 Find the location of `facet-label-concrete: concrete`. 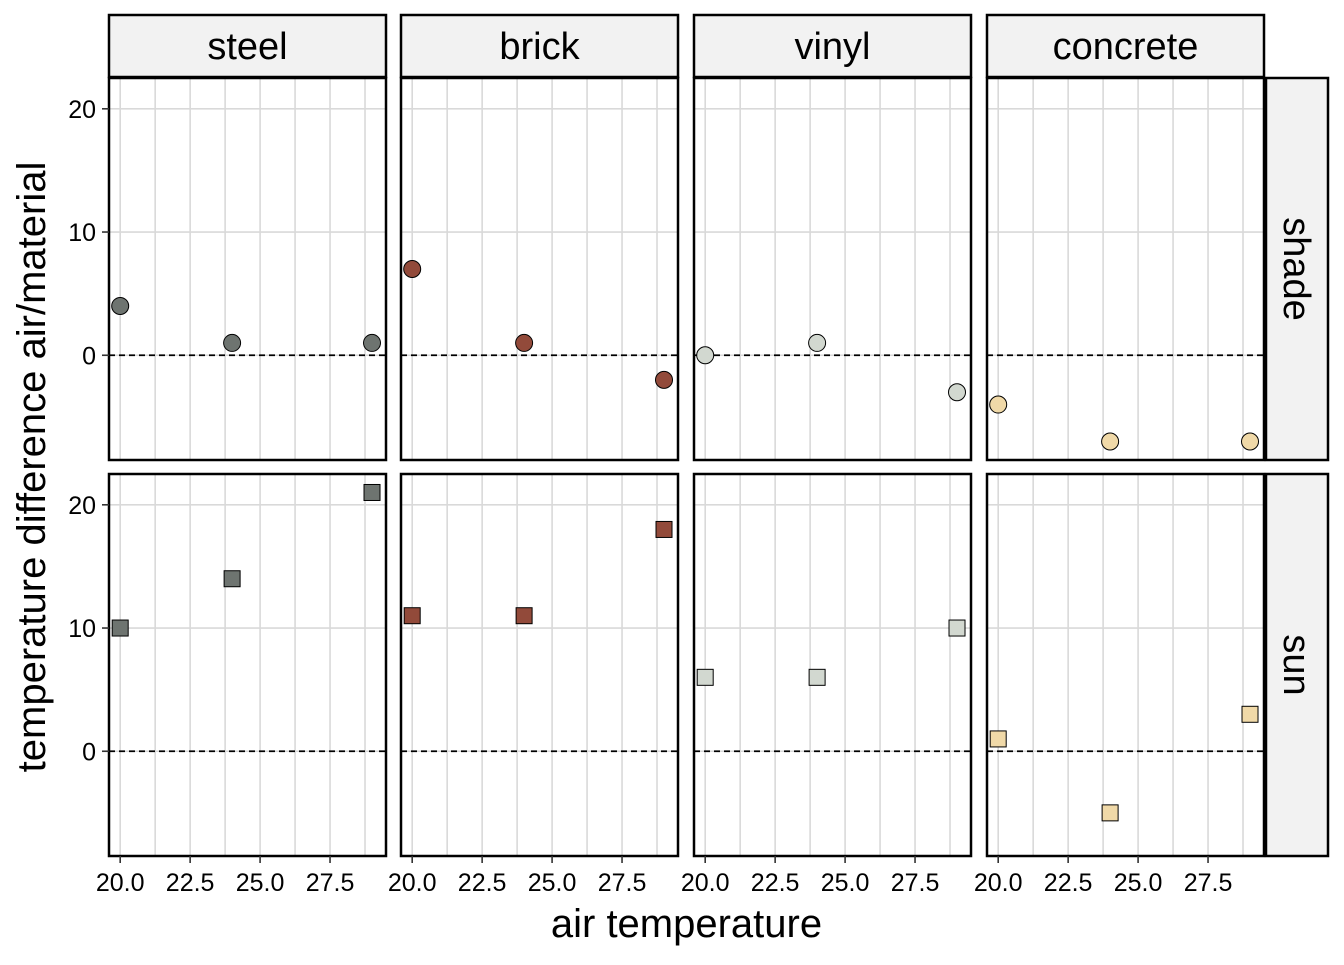

facet-label-concrete: concrete is located at coordinates (1126, 47).